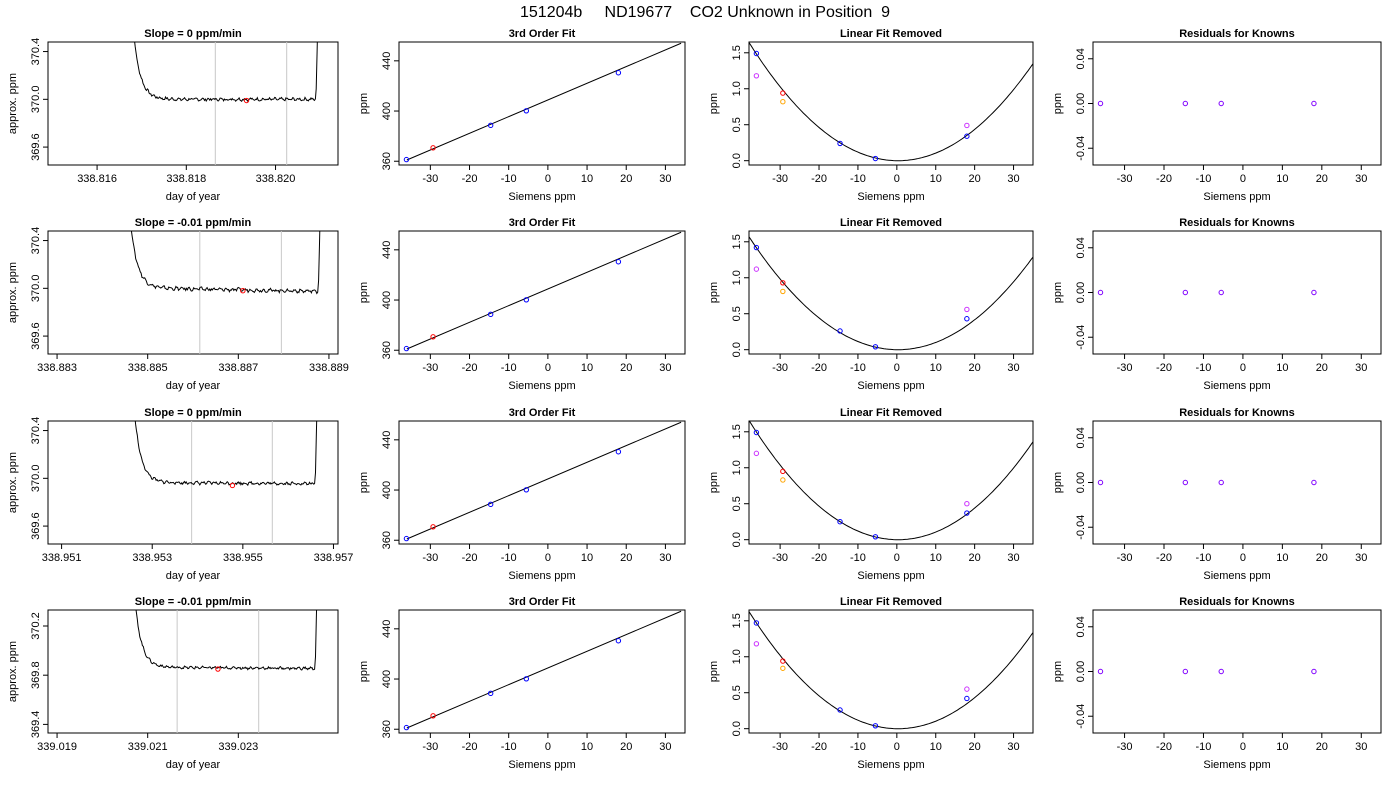 The height and width of the screenshot is (800, 1400). What do you see at coordinates (433, 716) in the screenshot?
I see `unknown-point` at bounding box center [433, 716].